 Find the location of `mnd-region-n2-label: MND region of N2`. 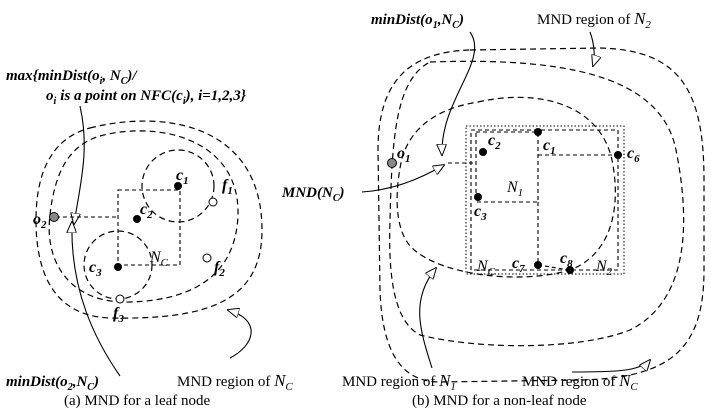

mnd-region-n2-label: MND region of N2 is located at coordinates (594, 20).